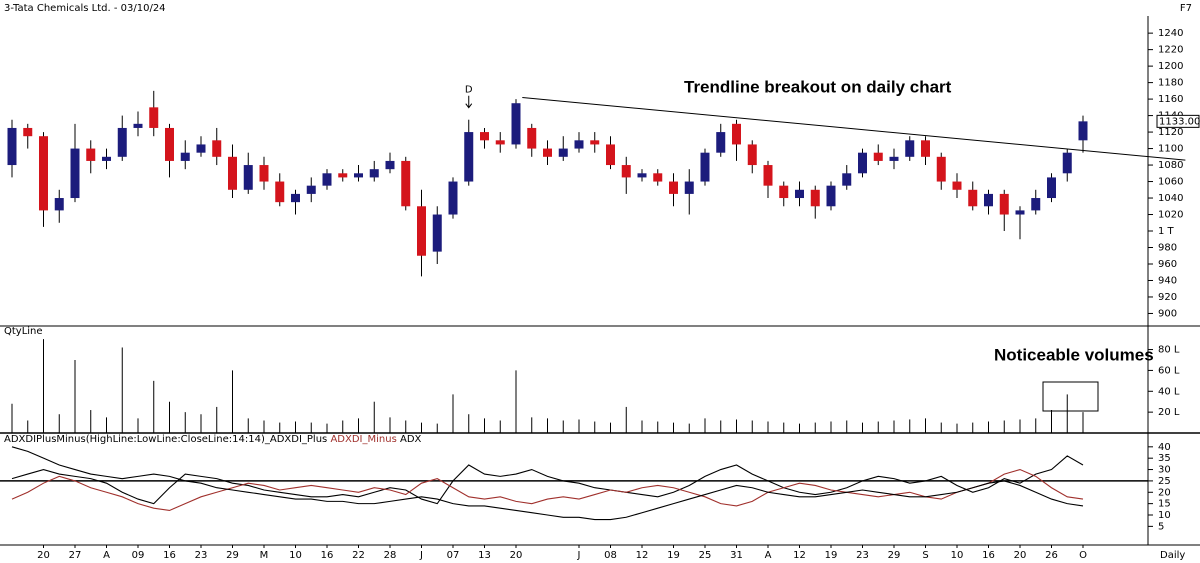 This screenshot has height=563, width=1200. What do you see at coordinates (1164, 492) in the screenshot?
I see `y-tick-label: 20` at bounding box center [1164, 492].